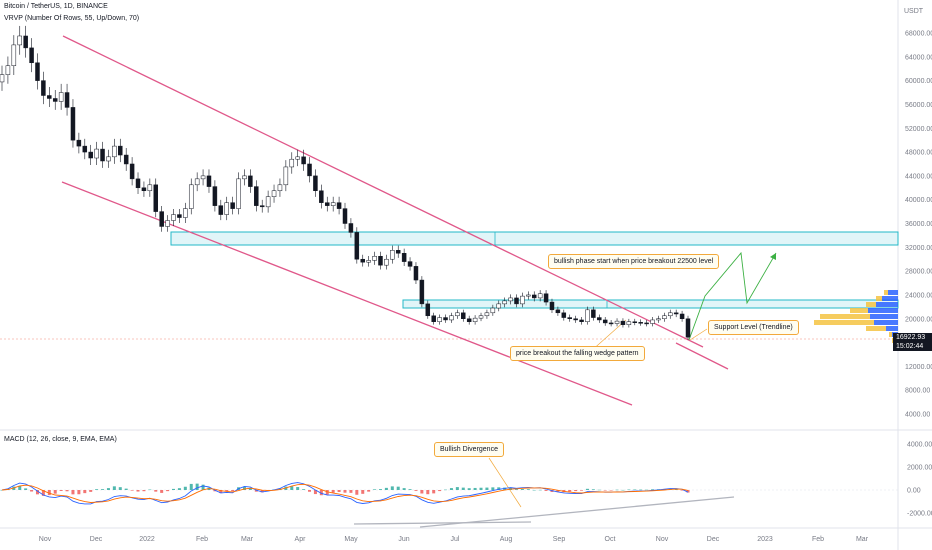  I want to click on price-tick-label: 48000.00, so click(918, 153).